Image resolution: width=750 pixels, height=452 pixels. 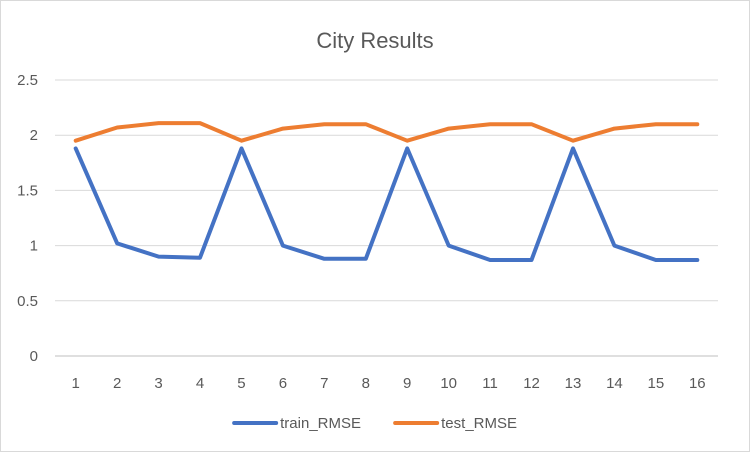 What do you see at coordinates (34, 356) in the screenshot?
I see `y-tick-label: 0` at bounding box center [34, 356].